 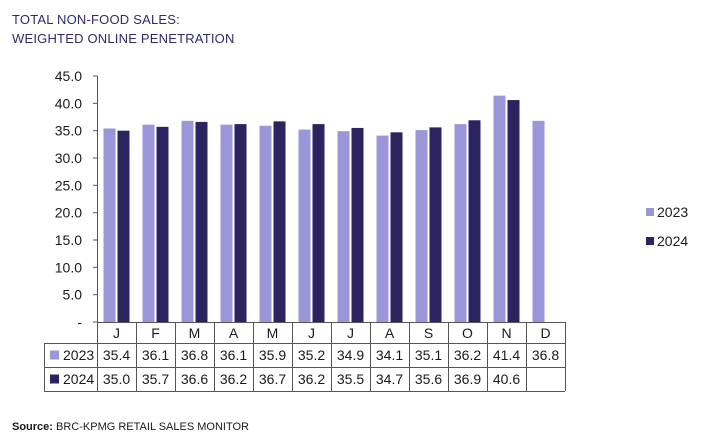 I want to click on table-cell-2024-5: 36.2, so click(x=311, y=379).